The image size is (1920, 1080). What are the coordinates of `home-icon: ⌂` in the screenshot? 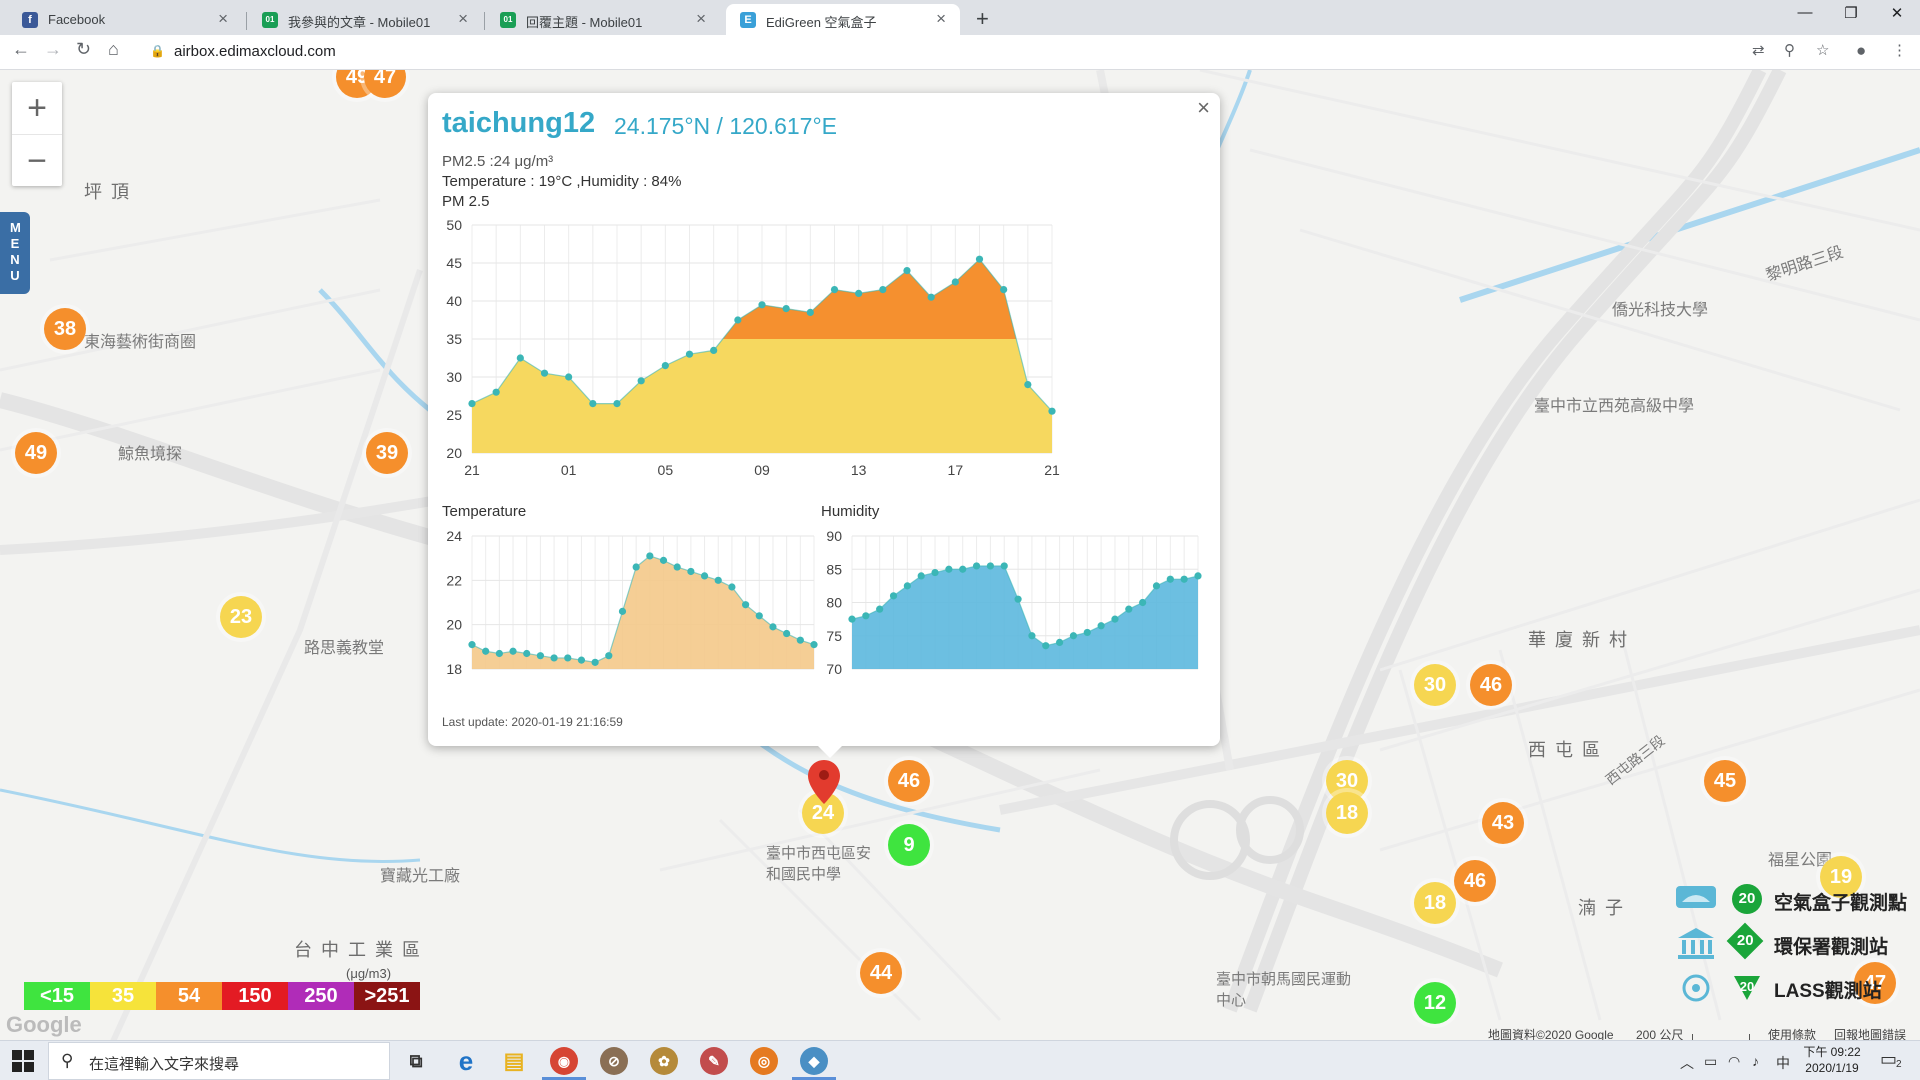 It's located at (113, 49).